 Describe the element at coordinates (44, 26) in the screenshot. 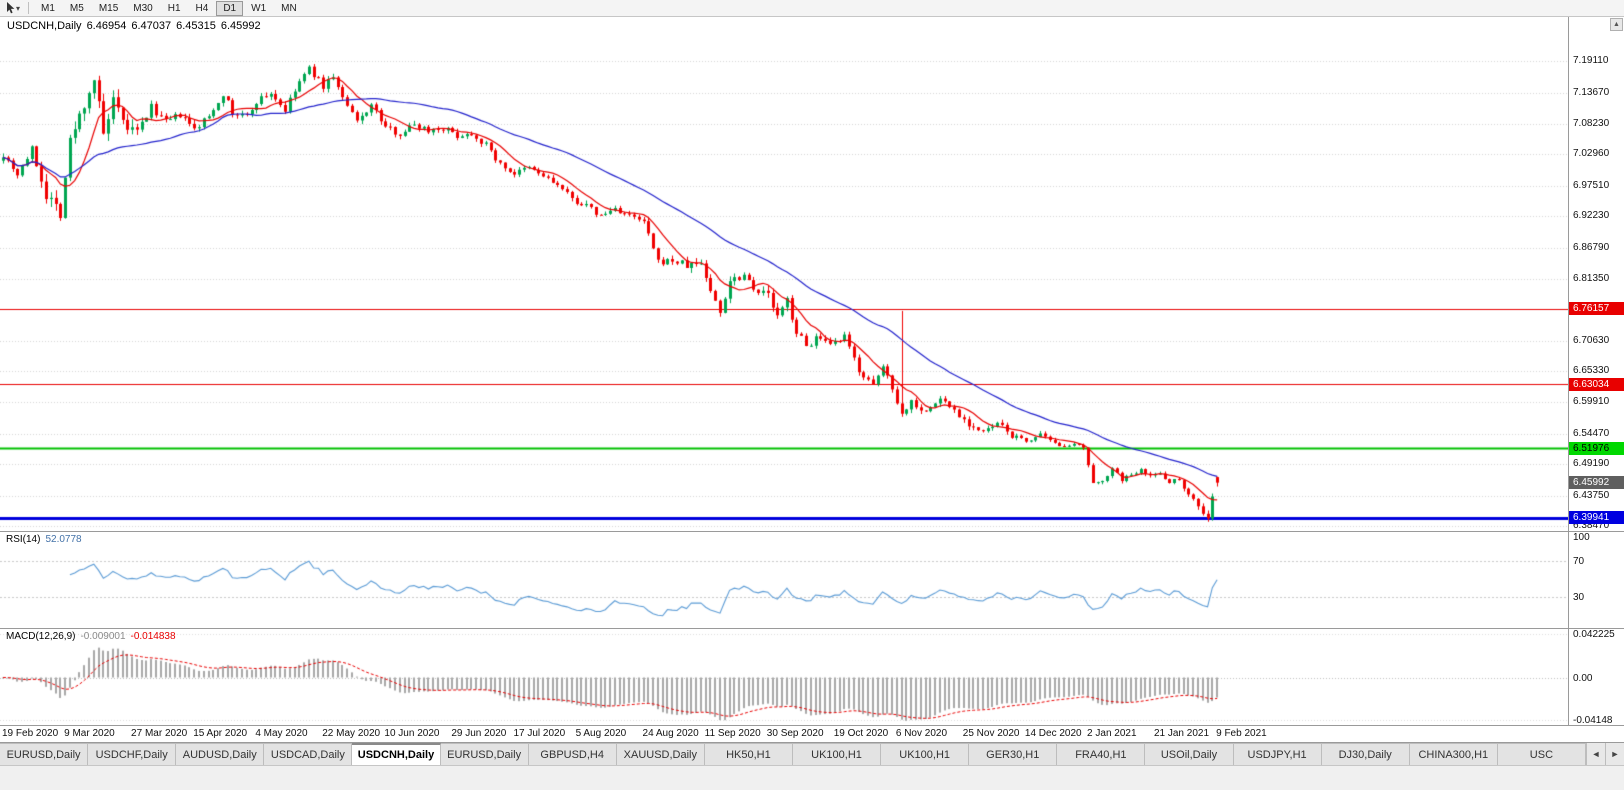

I see `chart-symbol-period: USDCNH,Daily` at that location.